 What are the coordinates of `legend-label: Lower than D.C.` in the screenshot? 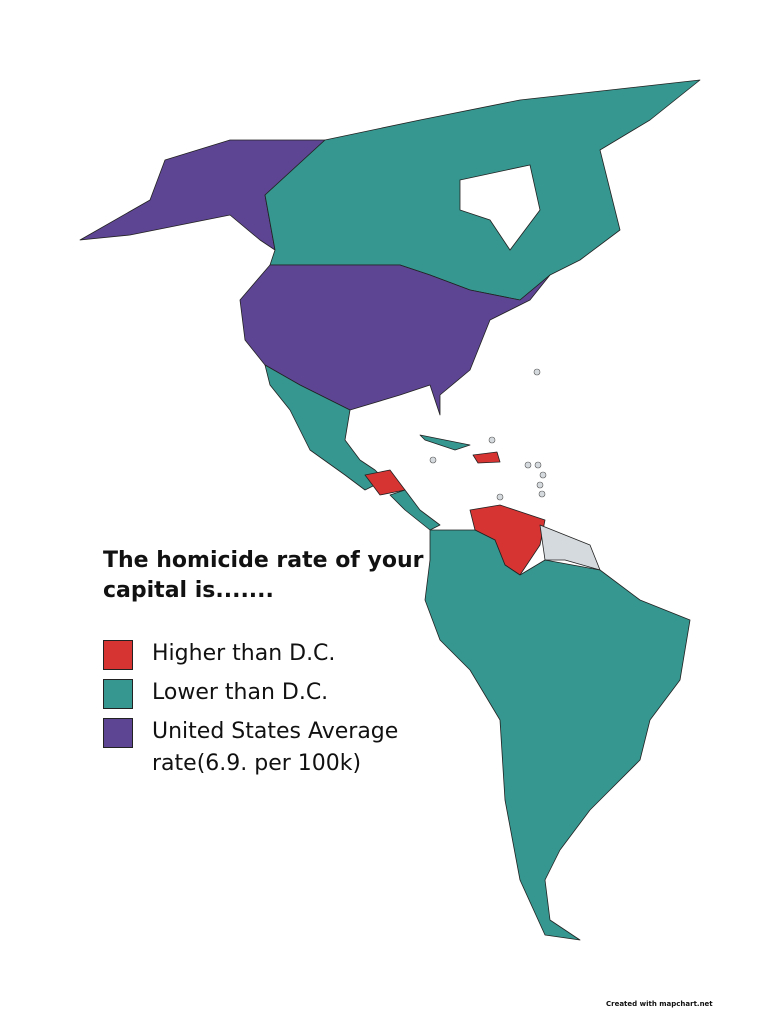 It's located at (240, 692).